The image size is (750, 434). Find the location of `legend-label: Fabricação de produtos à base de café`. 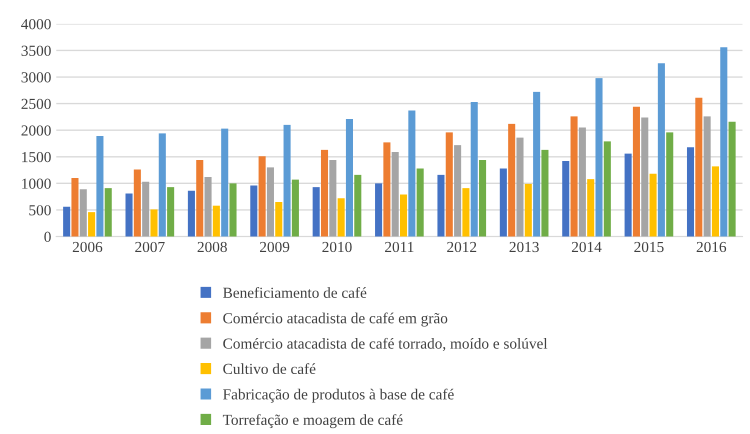

legend-label: Fabricação de produtos à base de café is located at coordinates (338, 395).